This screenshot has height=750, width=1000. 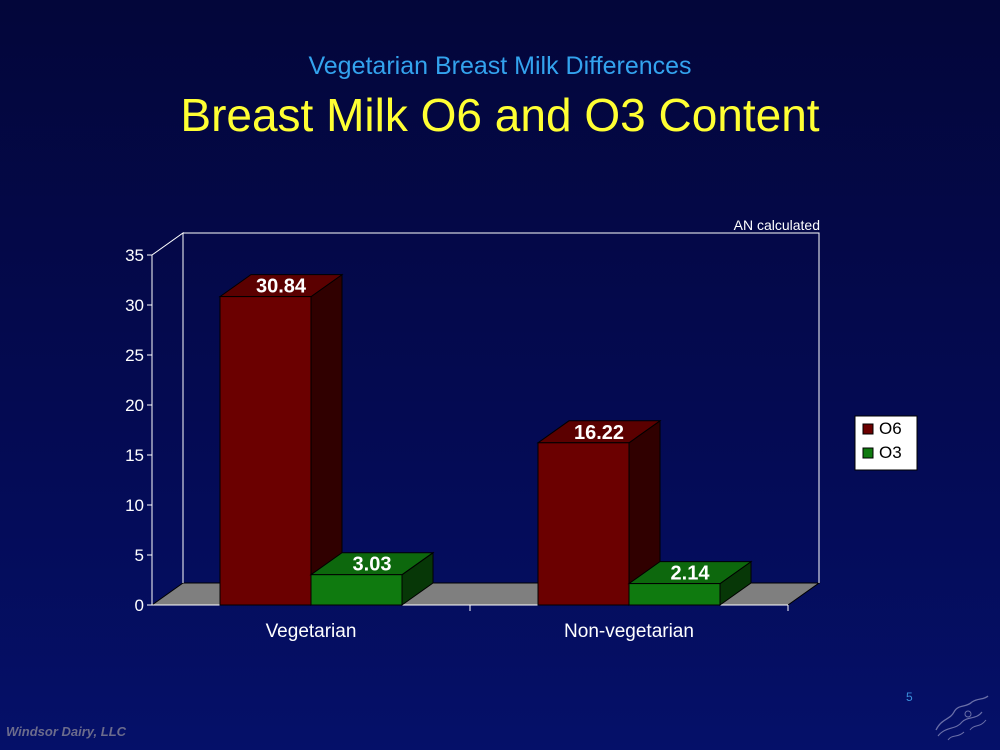 What do you see at coordinates (167, 418) in the screenshot?
I see `chart-left-wall` at bounding box center [167, 418].